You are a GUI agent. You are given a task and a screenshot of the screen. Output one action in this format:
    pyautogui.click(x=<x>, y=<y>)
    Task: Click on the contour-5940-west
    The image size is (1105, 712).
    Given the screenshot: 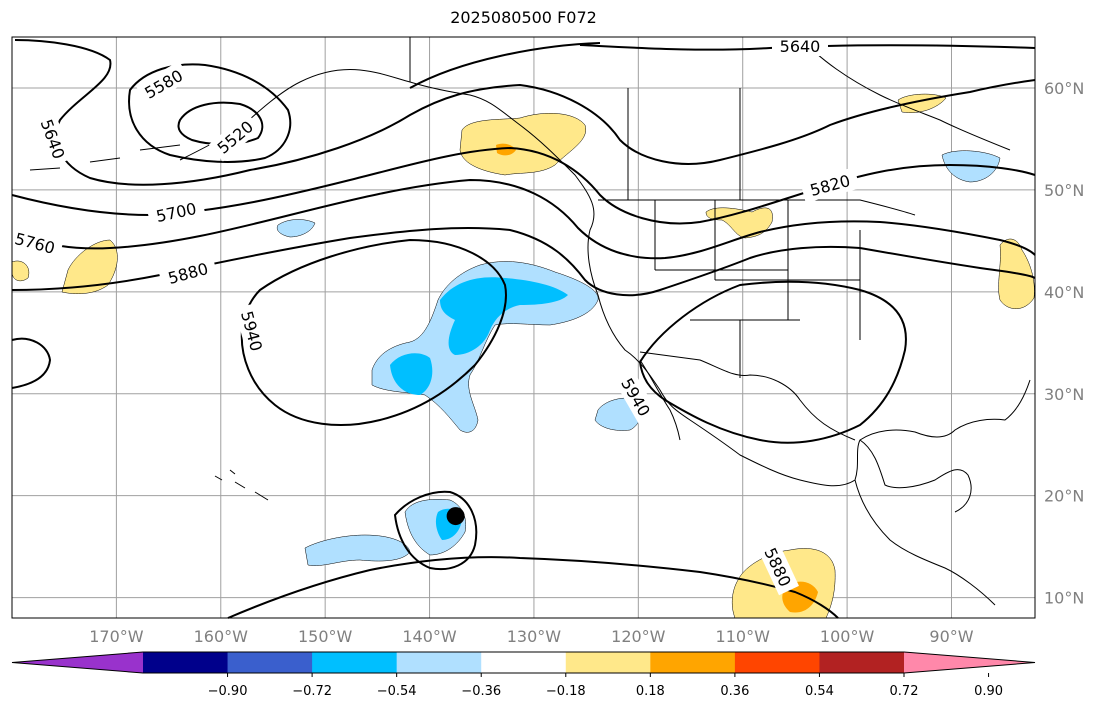 What is the action you would take?
    pyautogui.click(x=31, y=363)
    